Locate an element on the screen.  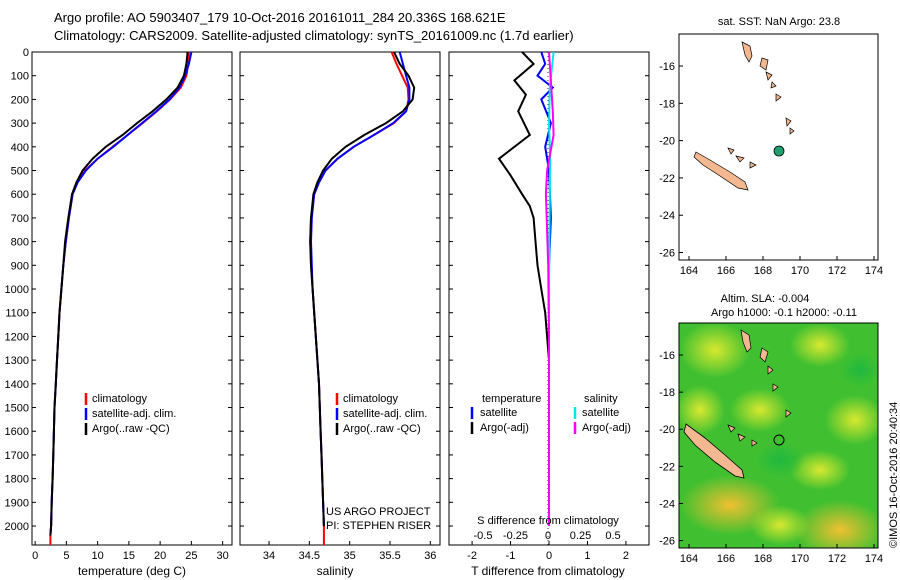
salinity-xlabel: salinity is located at coordinates (335, 571).